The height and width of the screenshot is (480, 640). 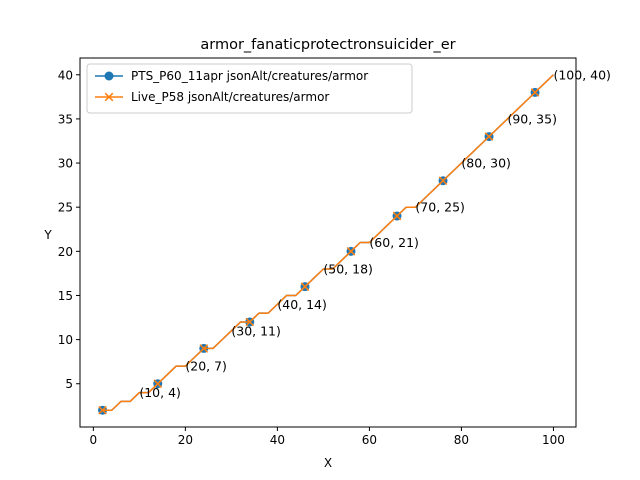 I want to click on legend-box, so click(x=249, y=88).